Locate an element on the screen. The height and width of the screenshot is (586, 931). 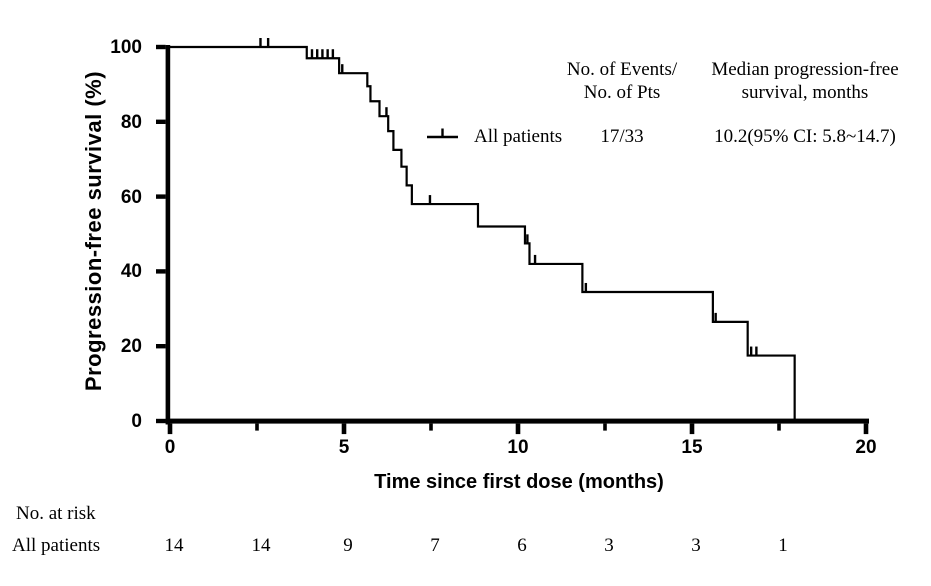
x-axis-title: Time since first dose (months) is located at coordinates (519, 482).